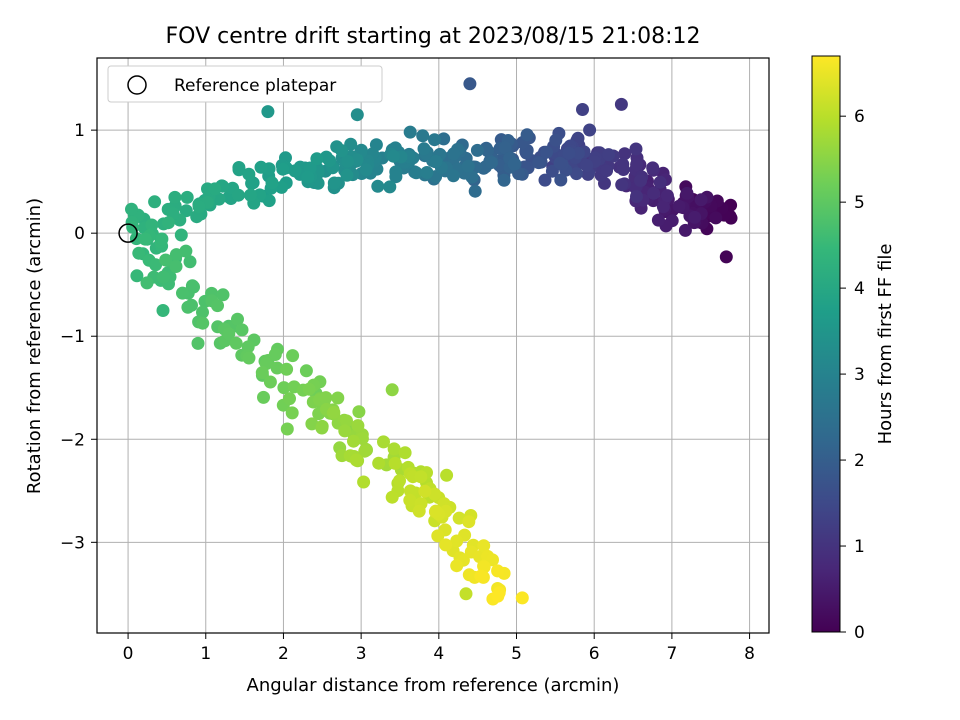 This screenshot has height=720, width=960. What do you see at coordinates (283, 654) in the screenshot?
I see `x-tick-label: 2` at bounding box center [283, 654].